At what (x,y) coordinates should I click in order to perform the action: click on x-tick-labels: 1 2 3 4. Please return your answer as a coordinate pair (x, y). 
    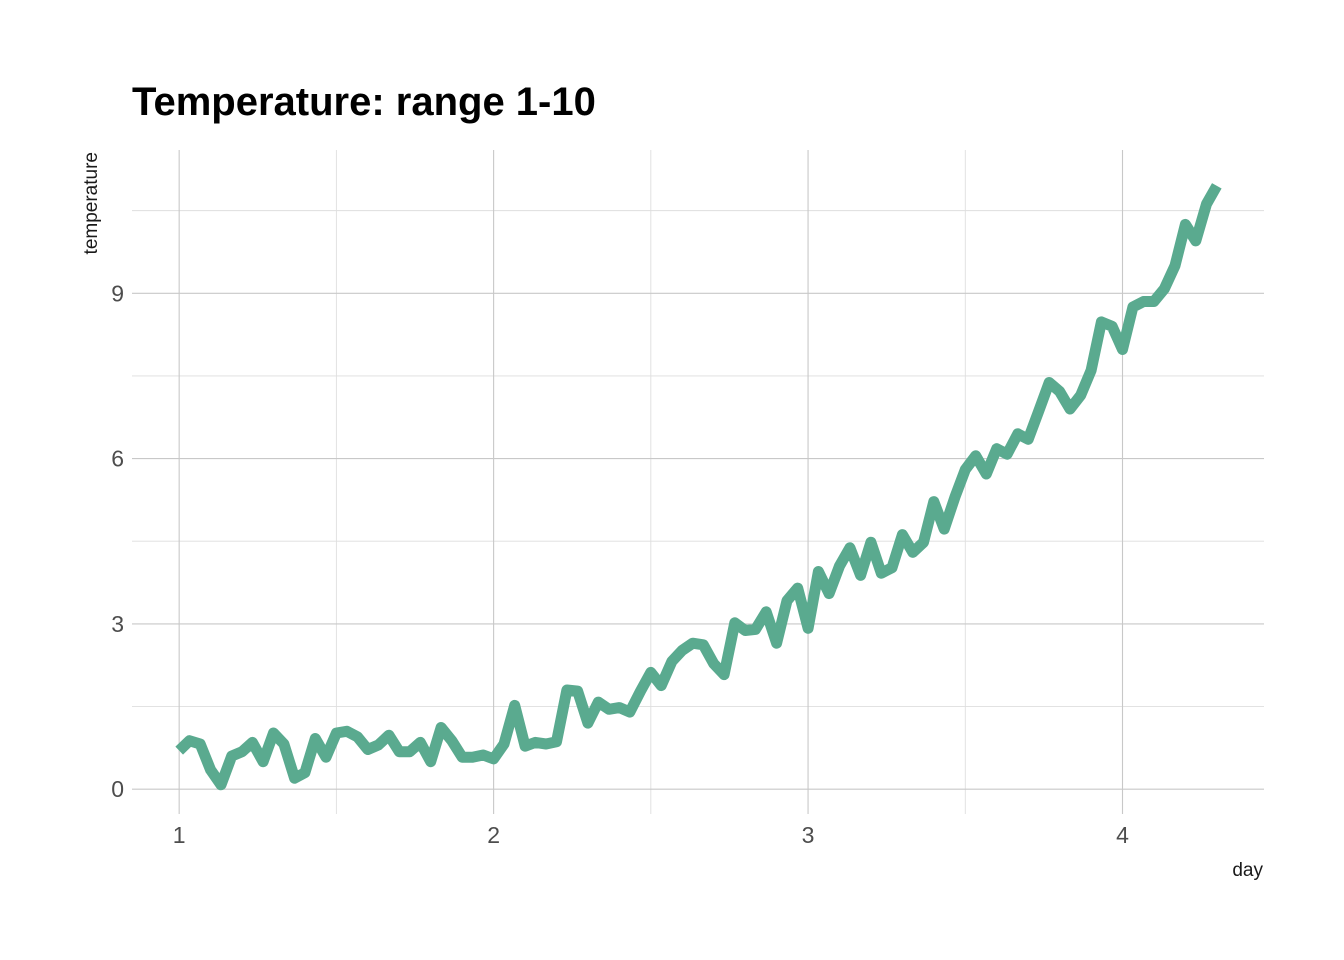
    Looking at the image, I should click on (651, 835).